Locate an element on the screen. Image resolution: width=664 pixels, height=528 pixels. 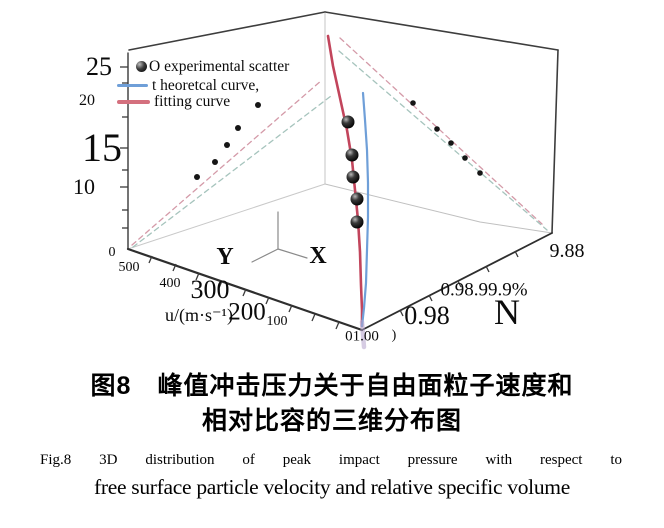
legend-item-experimental: O experimental scatter is located at coordinates (212, 67).